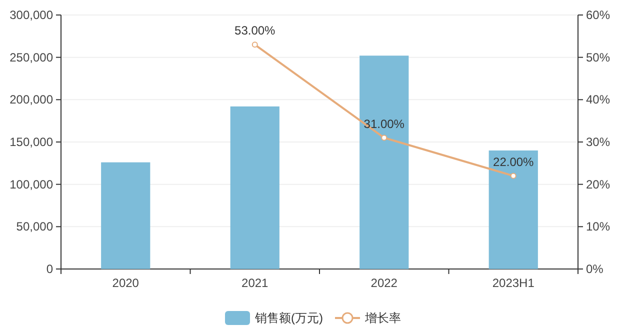 The height and width of the screenshot is (331, 637). I want to click on y-tick-label: 250,000, so click(32, 57).